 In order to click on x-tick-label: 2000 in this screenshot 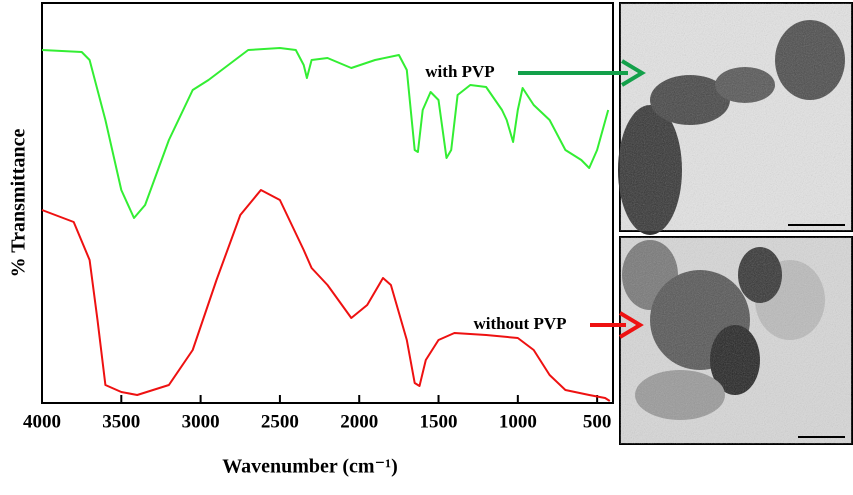, I will do `click(359, 421)`.